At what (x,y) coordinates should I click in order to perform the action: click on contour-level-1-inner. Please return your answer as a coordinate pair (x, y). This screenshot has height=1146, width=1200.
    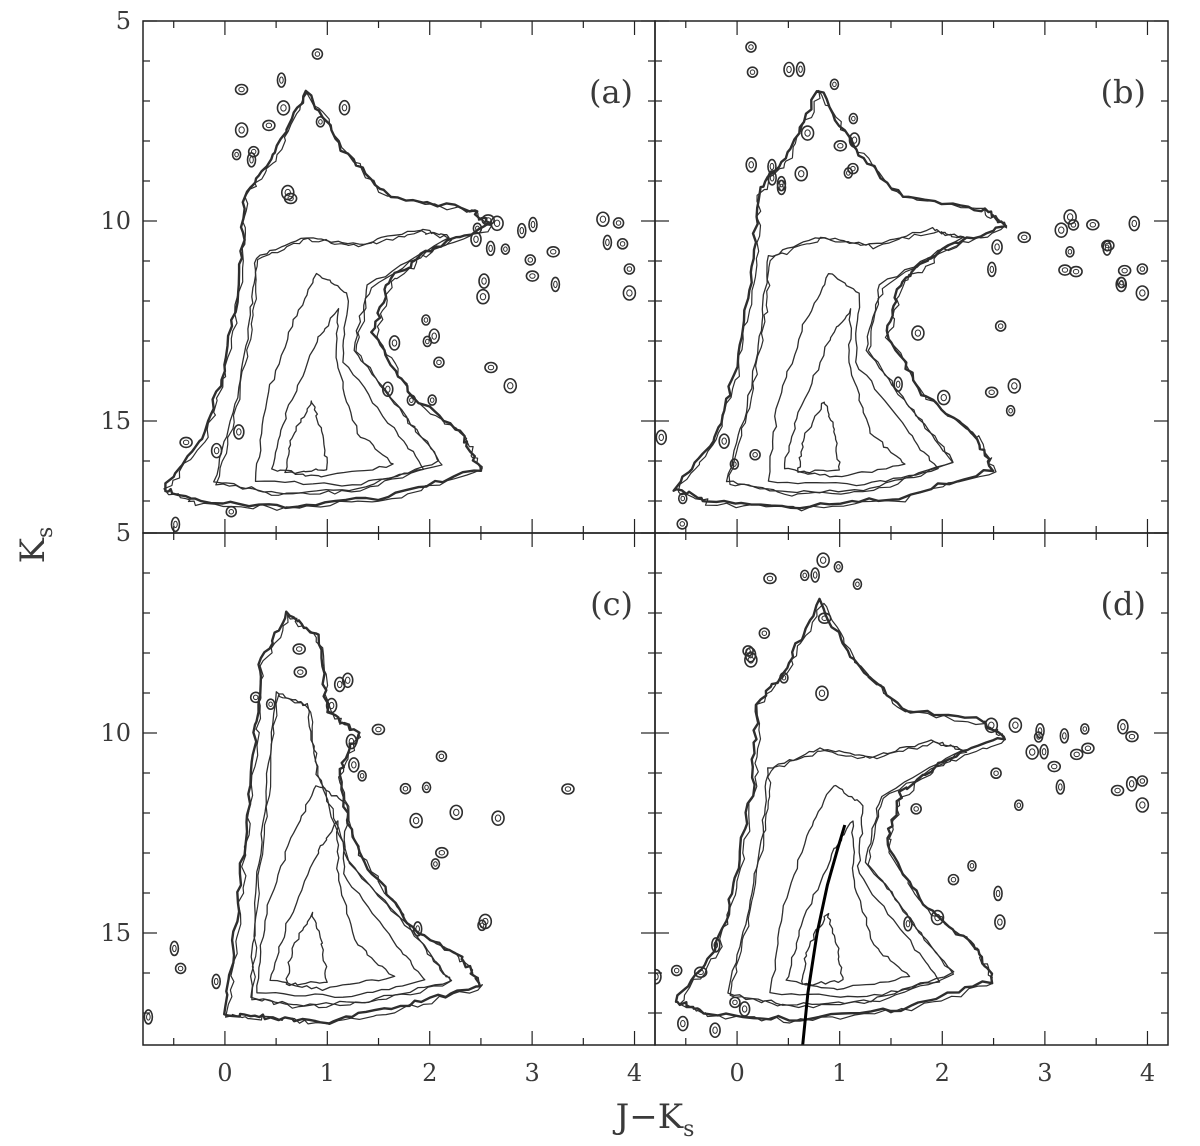
    Looking at the image, I should click on (841, 813).